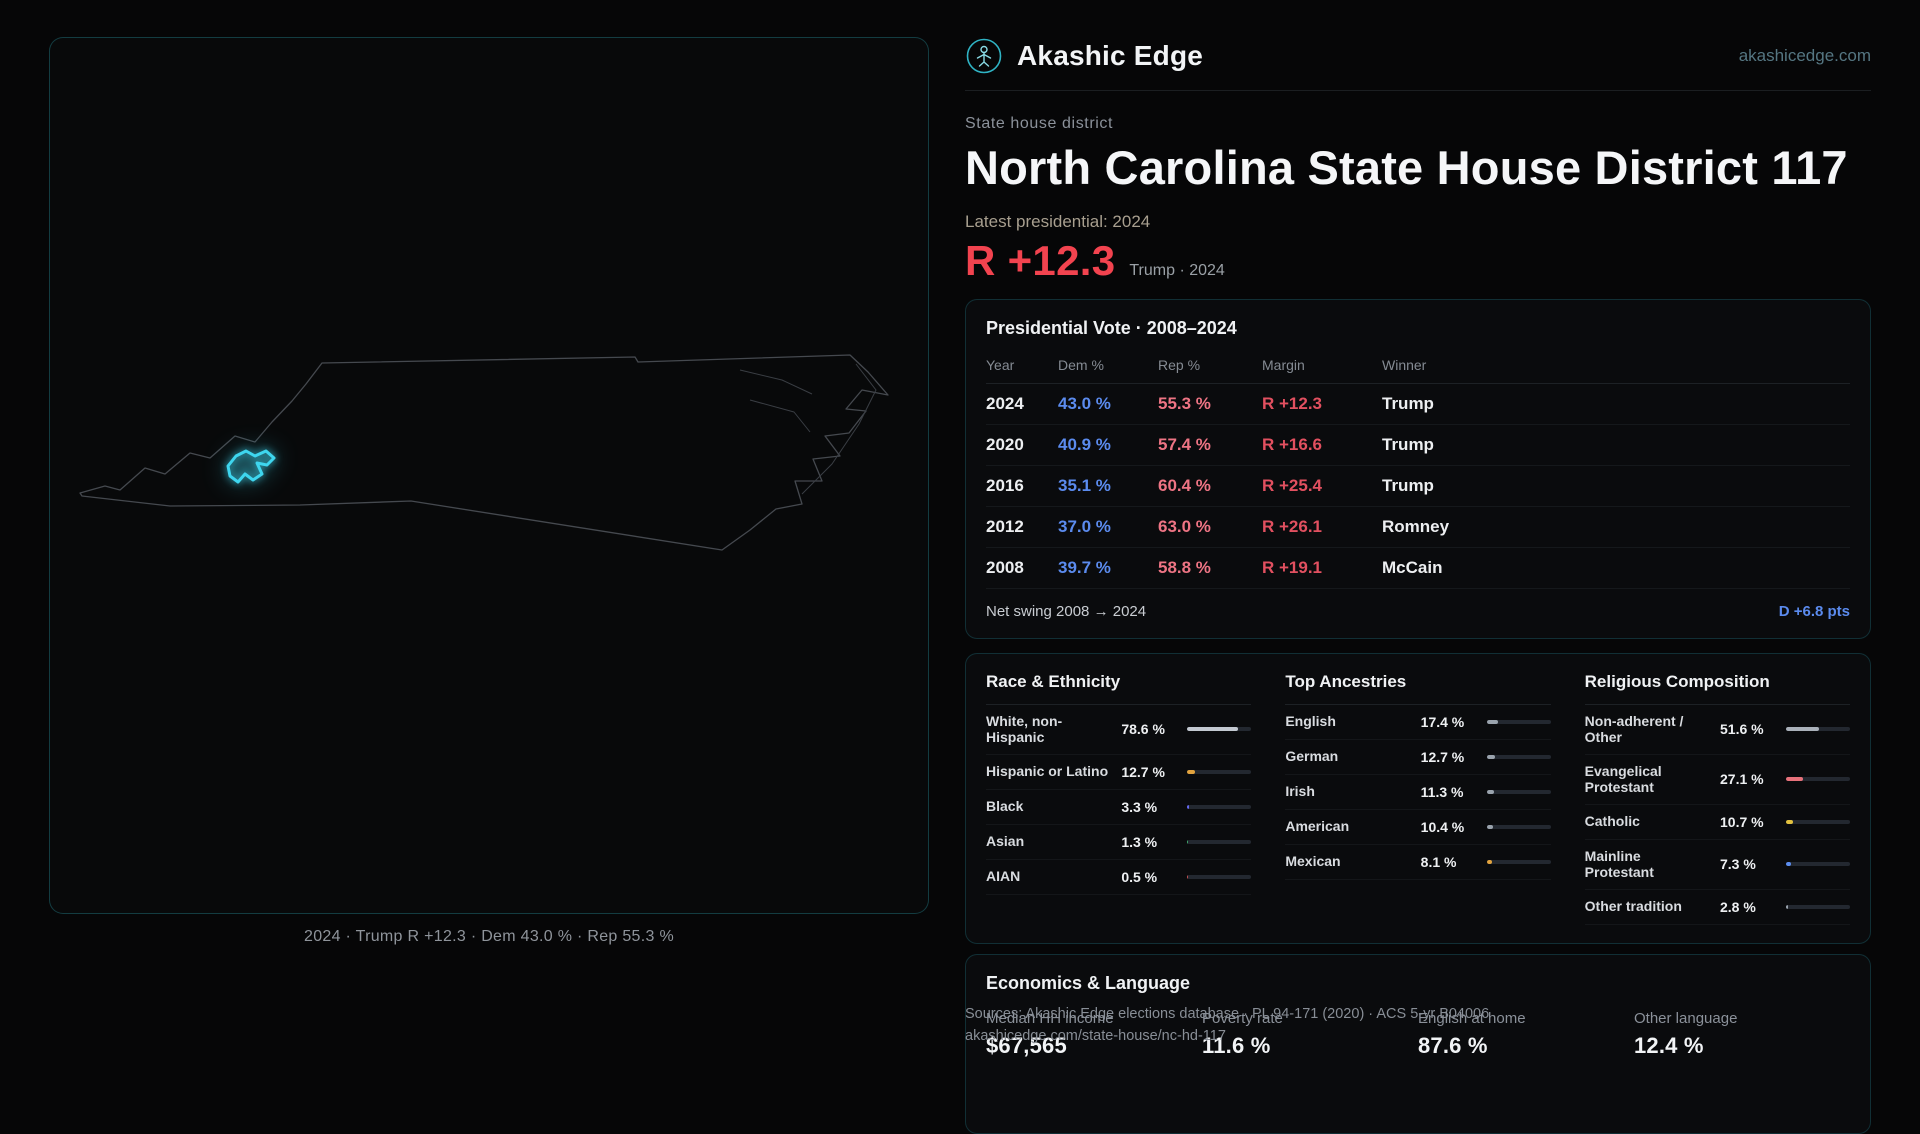 This screenshot has height=1134, width=1920. Describe the element at coordinates (1717, 688) in the screenshot. I see `religion-title: Religious Composition` at that location.